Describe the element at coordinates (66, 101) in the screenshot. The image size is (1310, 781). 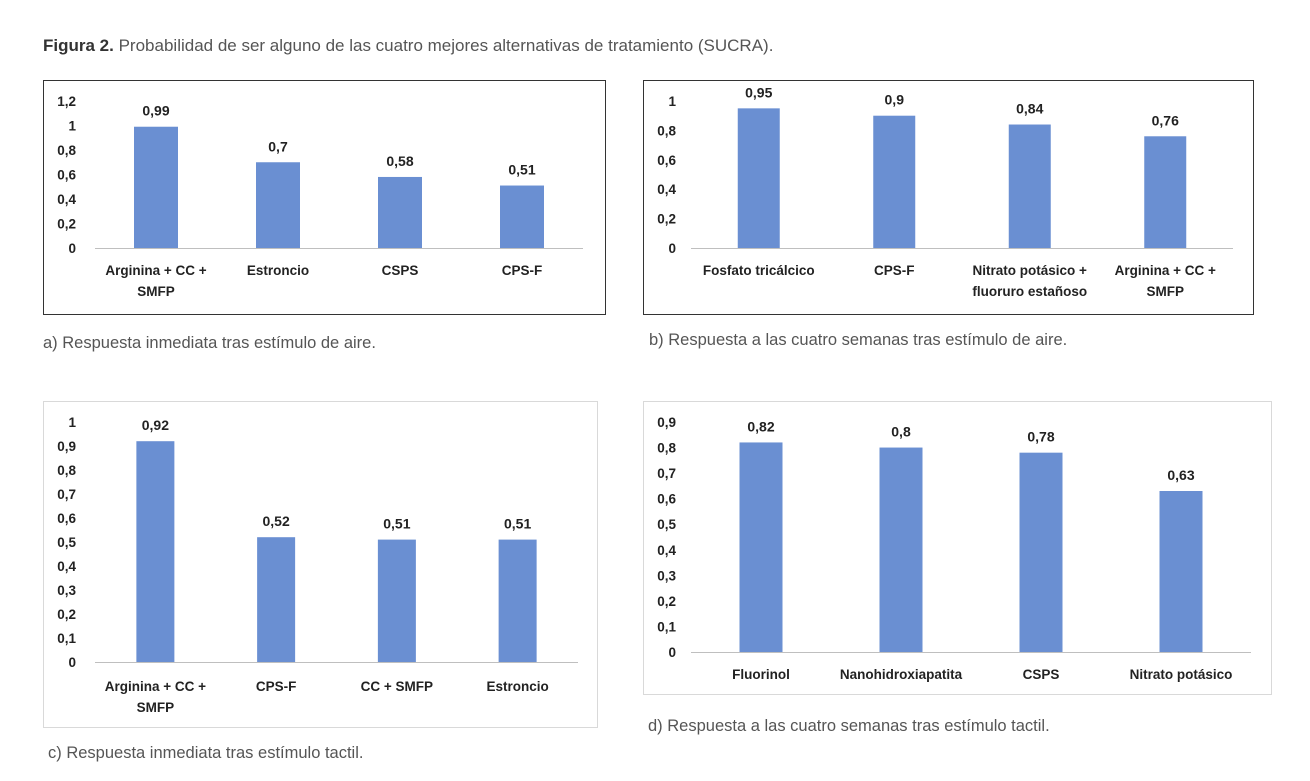
I see `y-tick-label: 1,2` at that location.